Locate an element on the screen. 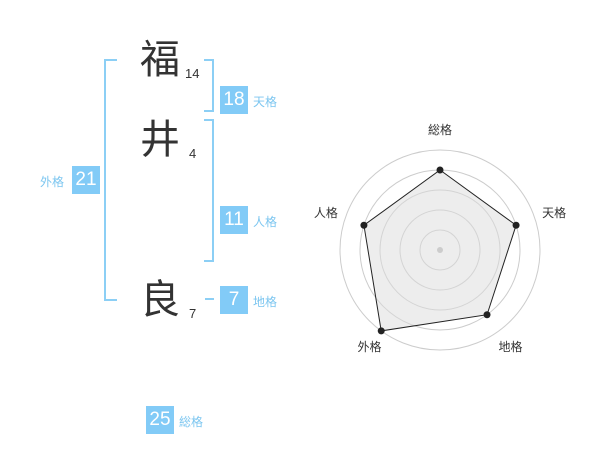 The image size is (600, 470). radar-ring is located at coordinates (440, 250).